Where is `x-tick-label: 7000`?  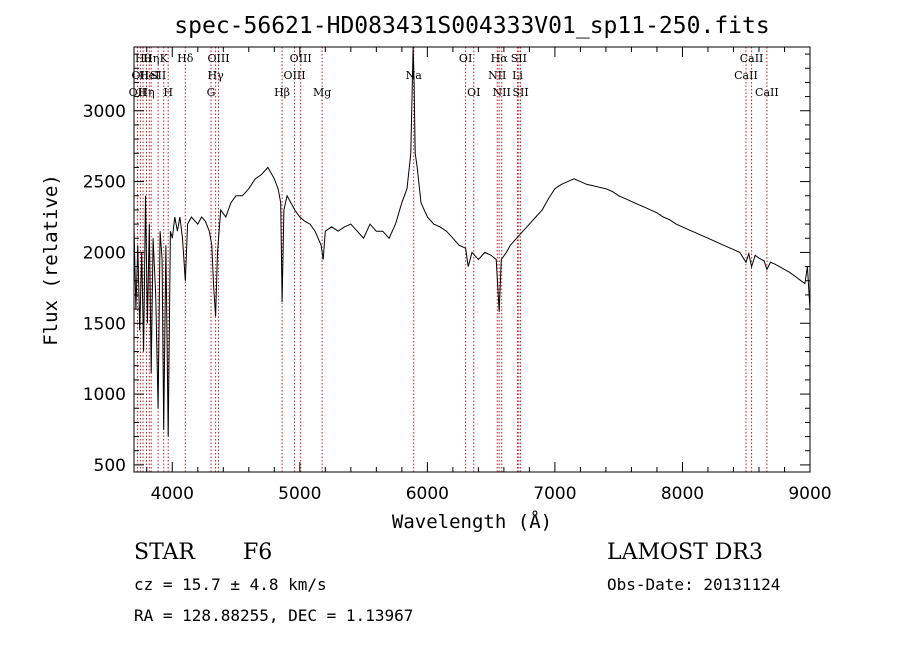 x-tick-label: 7000 is located at coordinates (554, 494).